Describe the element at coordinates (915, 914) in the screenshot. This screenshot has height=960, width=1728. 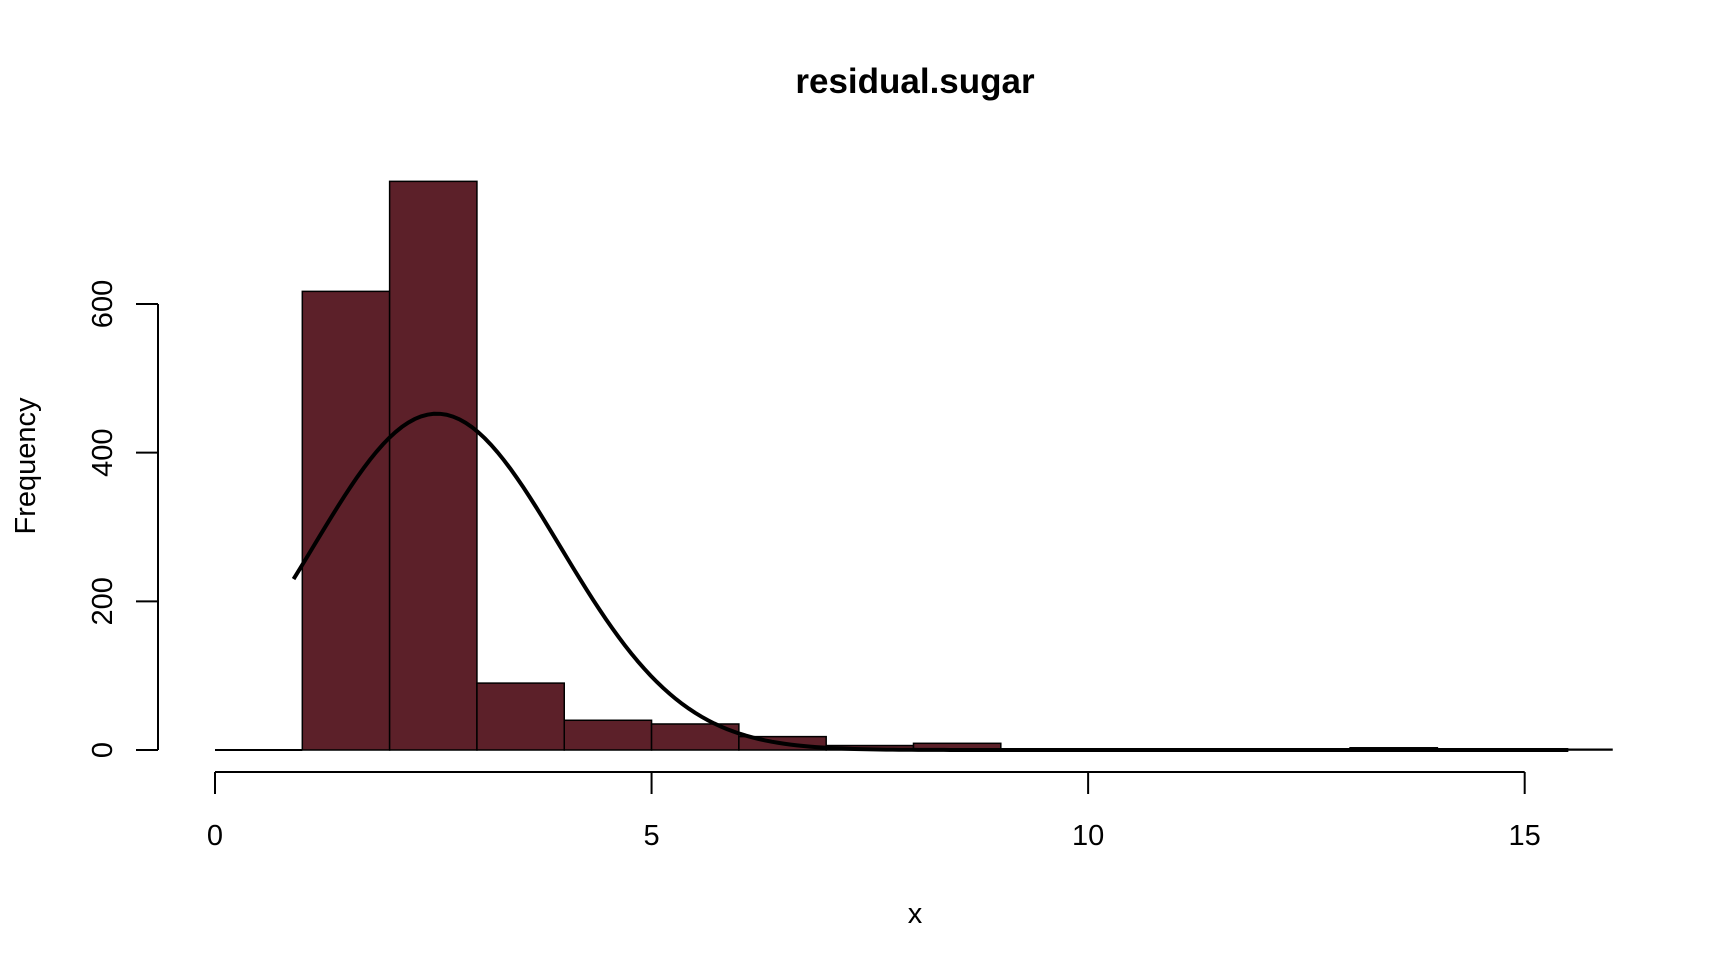
I see `x-axis-label: x` at that location.